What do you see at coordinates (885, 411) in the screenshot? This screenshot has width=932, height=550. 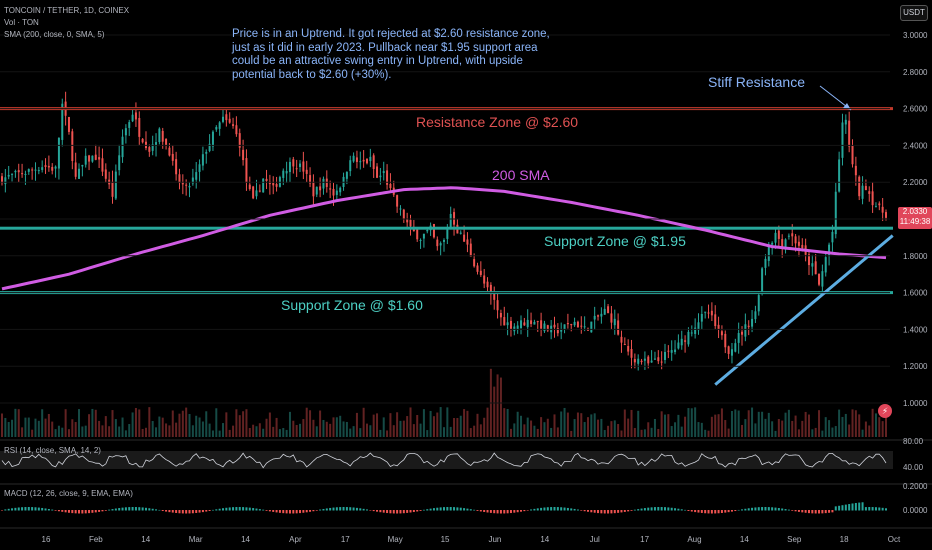 I see `alert-icon: ⚡` at bounding box center [885, 411].